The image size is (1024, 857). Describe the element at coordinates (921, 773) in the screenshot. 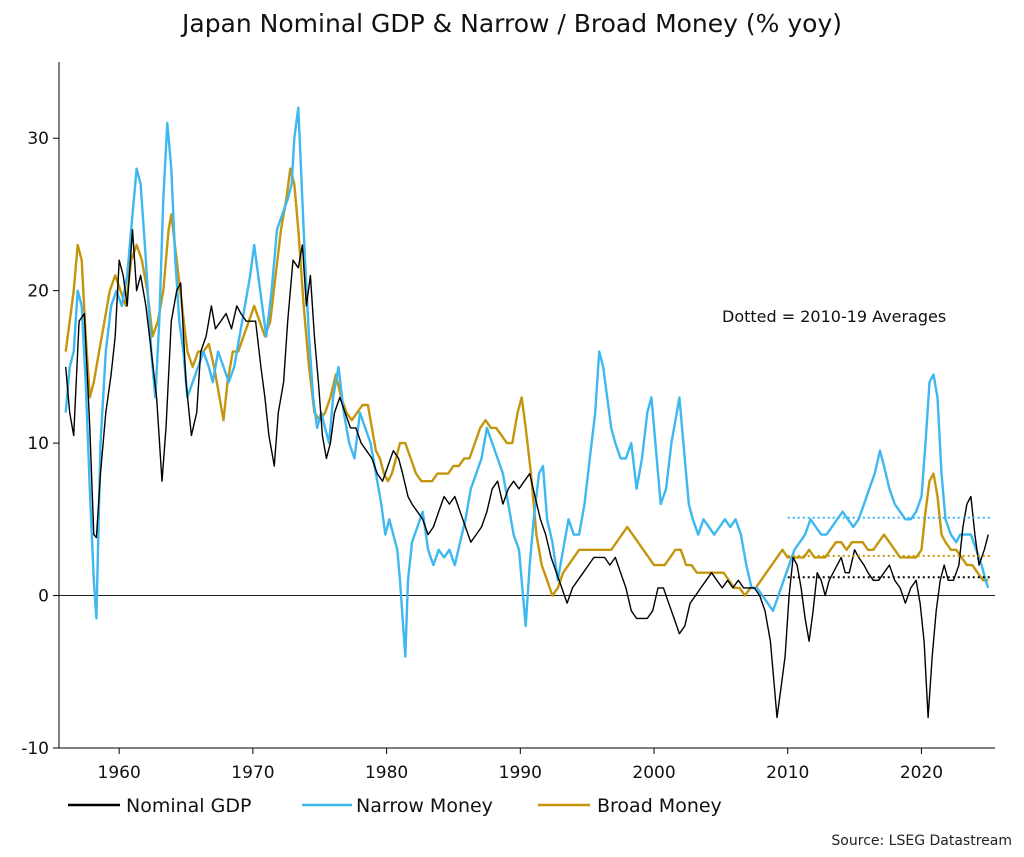

I see `x-tick-label: 2020` at that location.